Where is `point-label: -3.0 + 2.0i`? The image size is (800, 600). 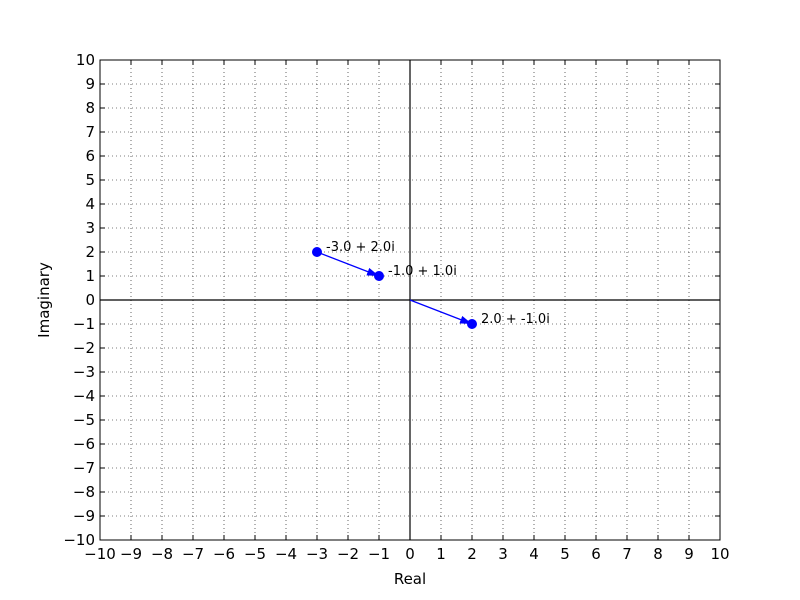
point-label: -3.0 + 2.0i is located at coordinates (360, 247).